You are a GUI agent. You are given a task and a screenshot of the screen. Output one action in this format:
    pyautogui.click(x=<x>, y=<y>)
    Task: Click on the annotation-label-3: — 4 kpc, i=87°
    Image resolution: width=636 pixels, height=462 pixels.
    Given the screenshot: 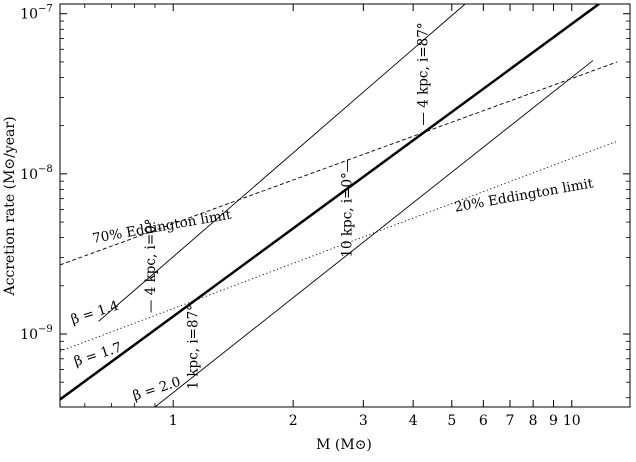 What is the action you would take?
    pyautogui.click(x=424, y=73)
    